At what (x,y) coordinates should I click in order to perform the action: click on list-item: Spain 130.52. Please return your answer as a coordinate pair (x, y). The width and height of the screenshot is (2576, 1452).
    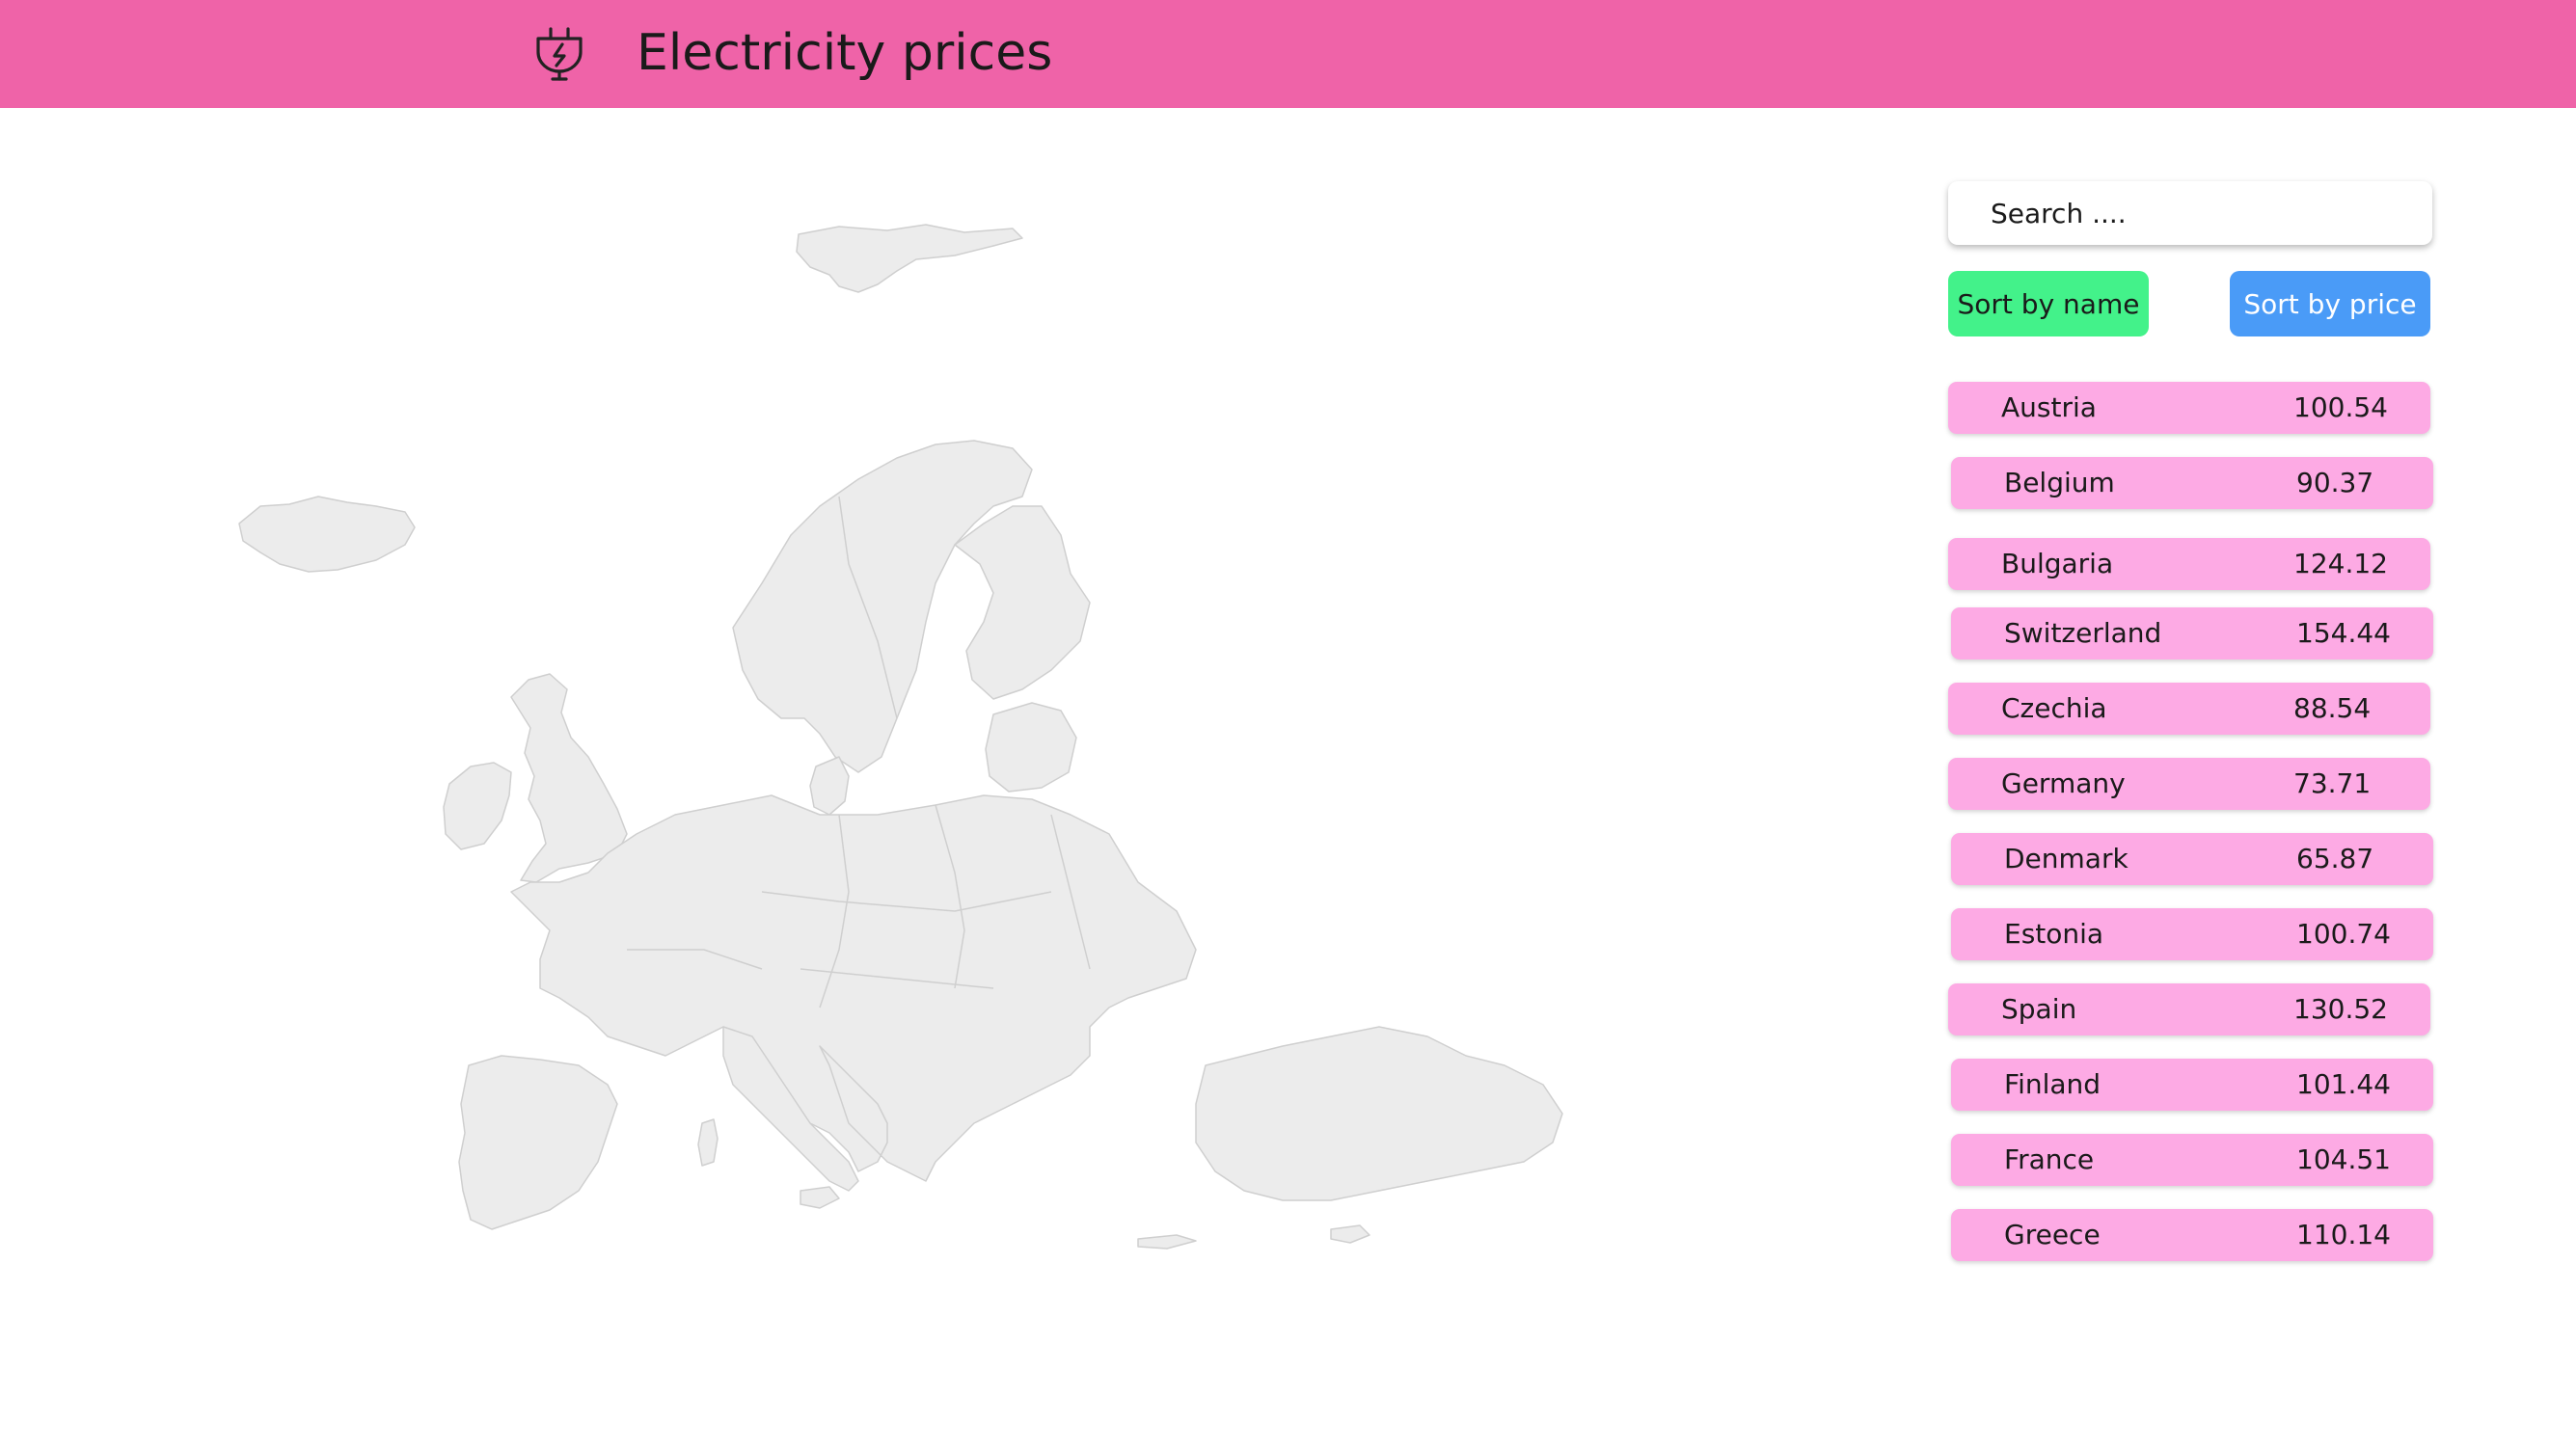
    Looking at the image, I should click on (2189, 1009).